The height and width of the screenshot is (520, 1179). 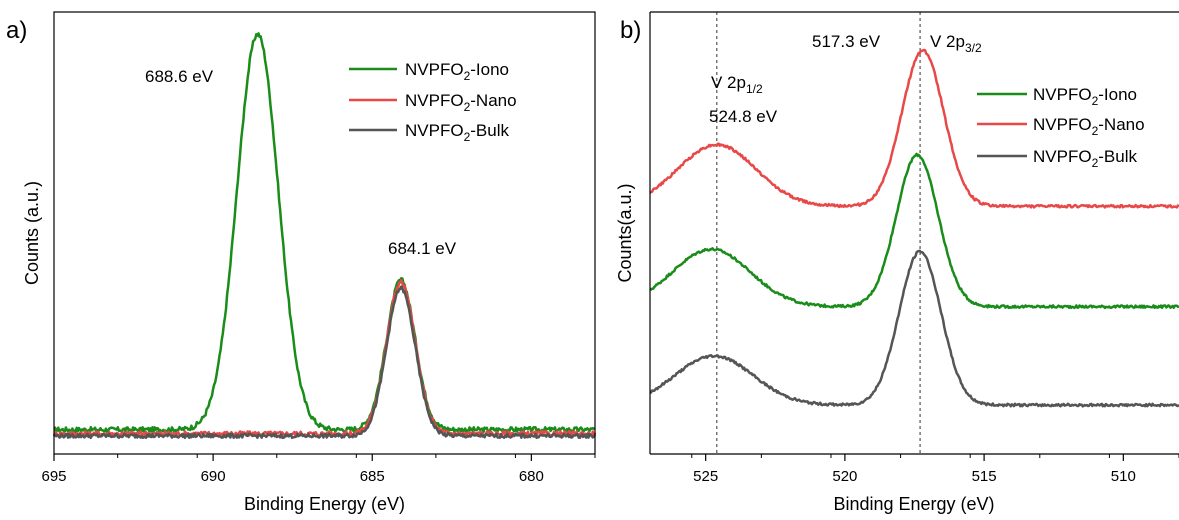 What do you see at coordinates (372, 476) in the screenshot?
I see `x-tick-label: 685` at bounding box center [372, 476].